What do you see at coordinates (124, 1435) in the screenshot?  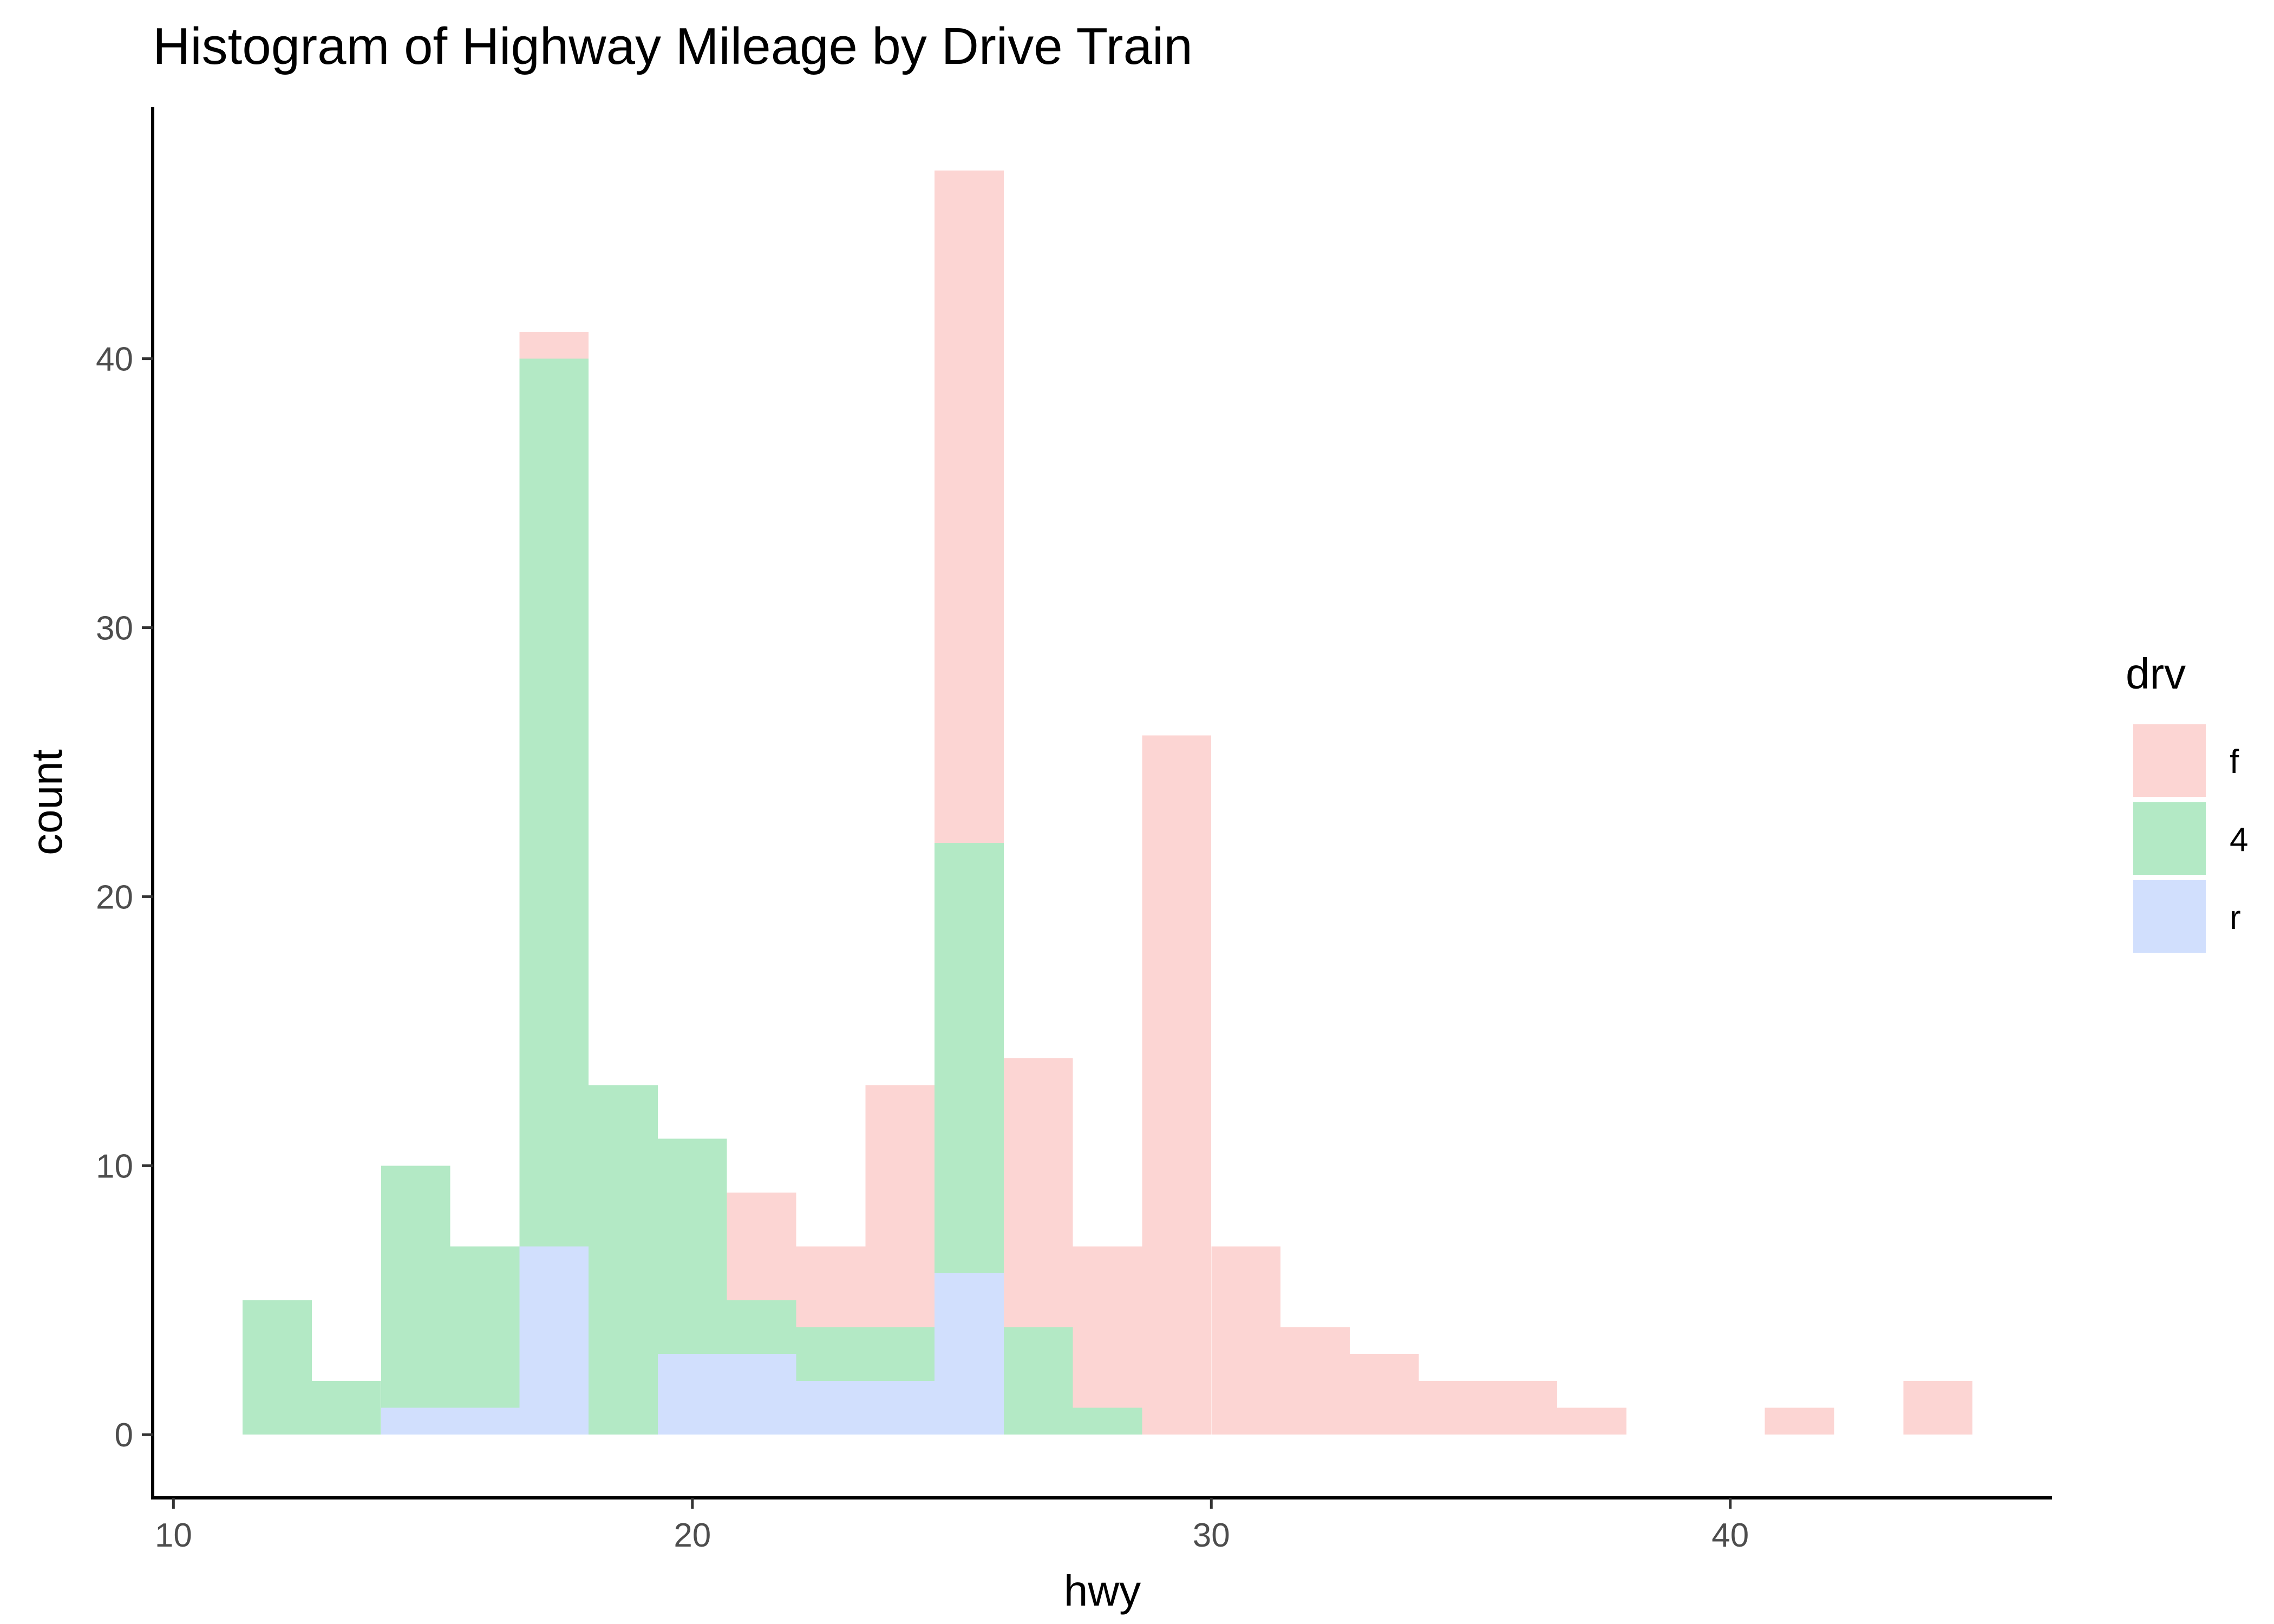 I see `y-tick-label: 0` at bounding box center [124, 1435].